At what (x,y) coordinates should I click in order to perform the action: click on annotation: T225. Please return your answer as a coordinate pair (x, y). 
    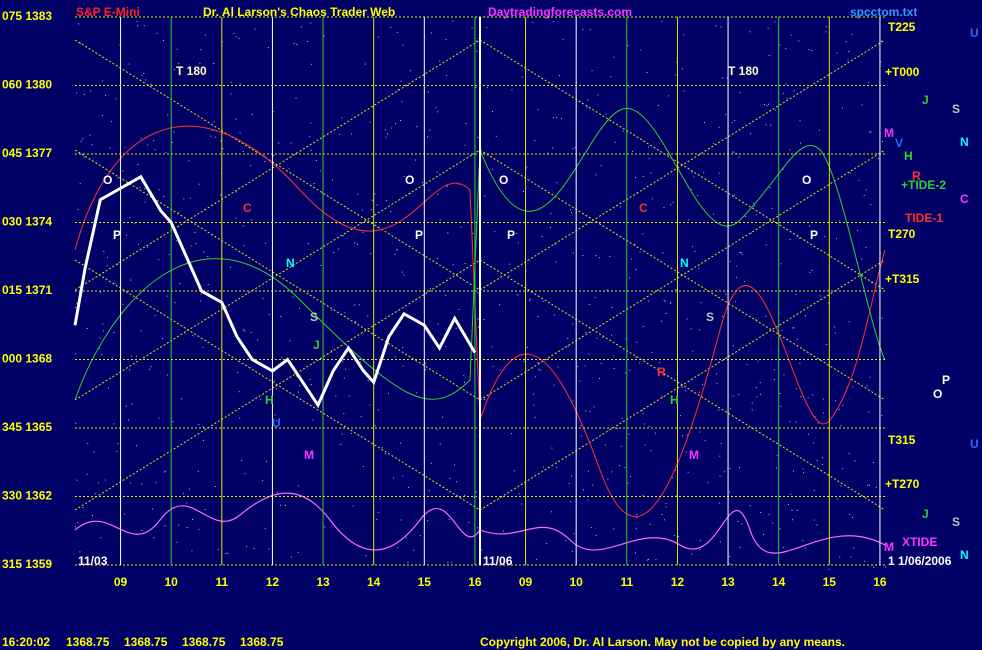
    Looking at the image, I should click on (902, 27).